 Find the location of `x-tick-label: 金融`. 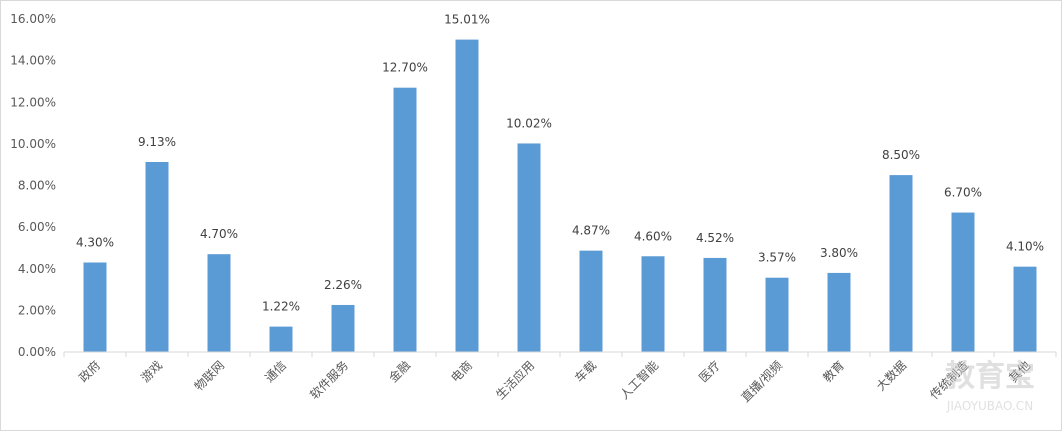

x-tick-label: 金融 is located at coordinates (400, 372).